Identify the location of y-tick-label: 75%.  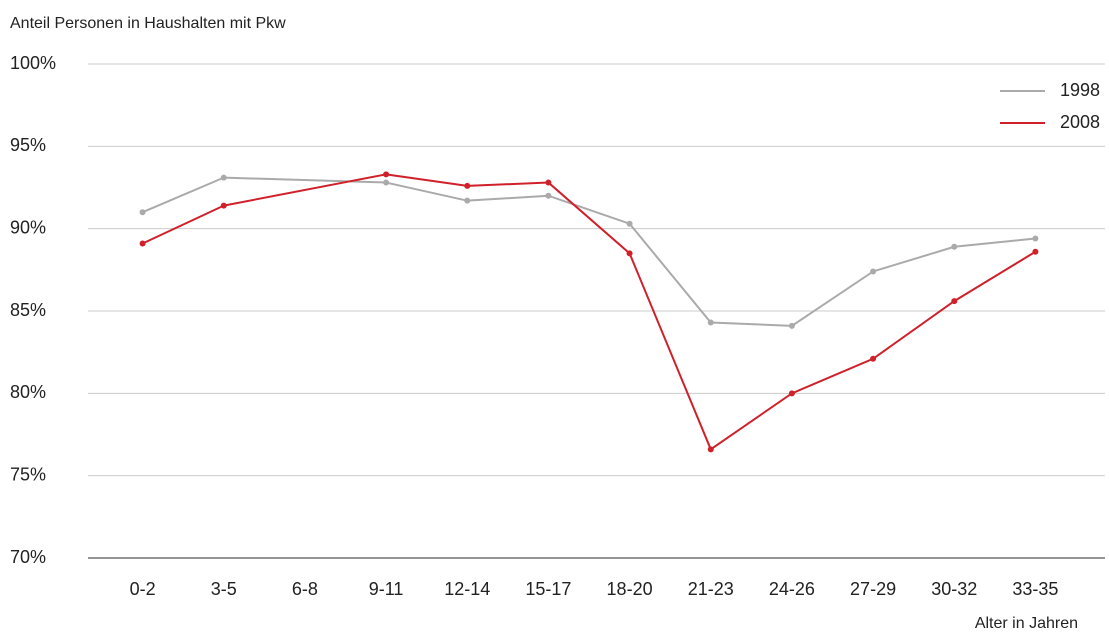
(28, 474).